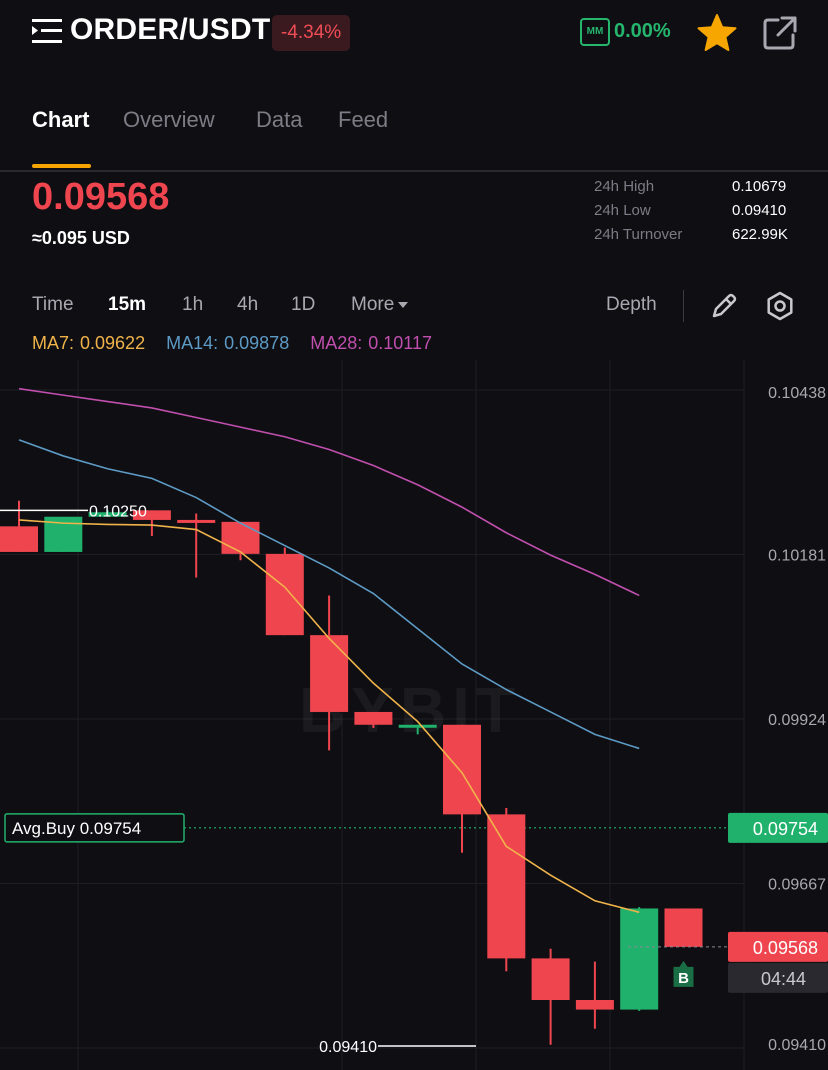 Image resolution: width=828 pixels, height=1070 pixels. I want to click on ma14-value: 0.09878, so click(257, 343).